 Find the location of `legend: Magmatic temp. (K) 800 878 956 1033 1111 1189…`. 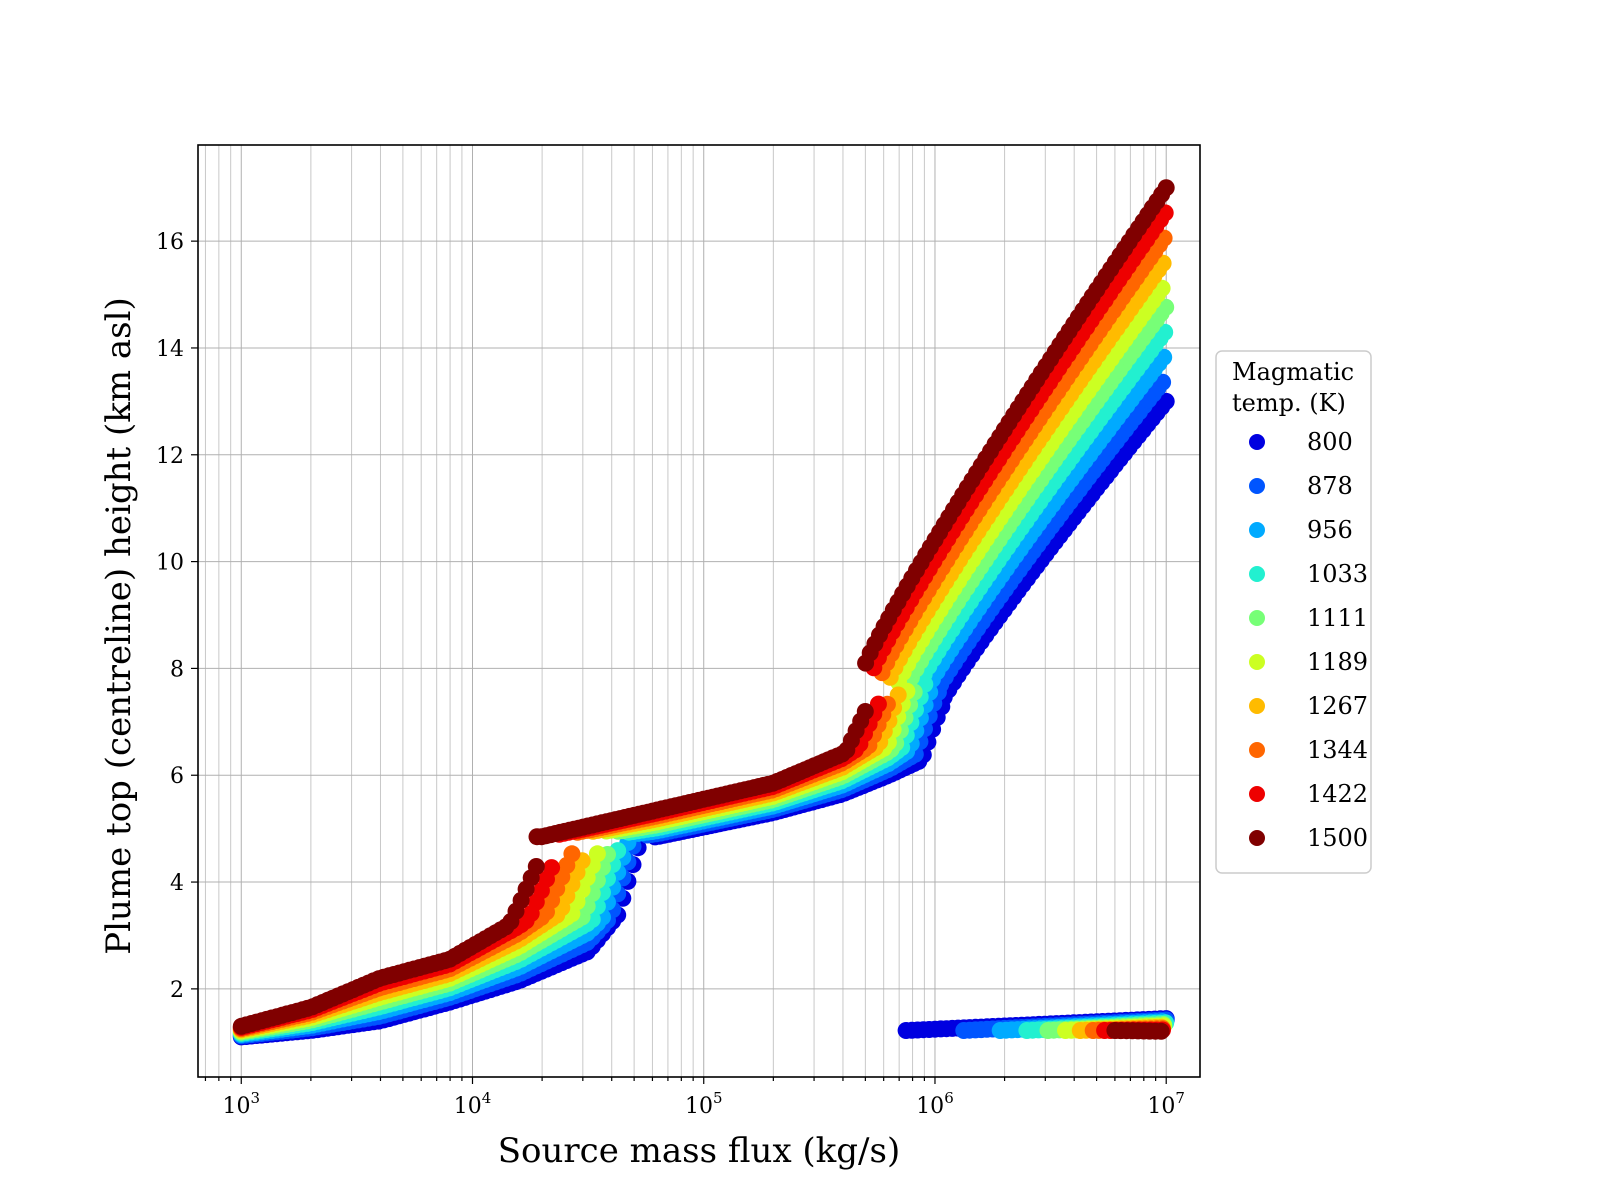

legend: Magmatic temp. (K) 800 878 956 1033 1111 1189… is located at coordinates (1293, 612).